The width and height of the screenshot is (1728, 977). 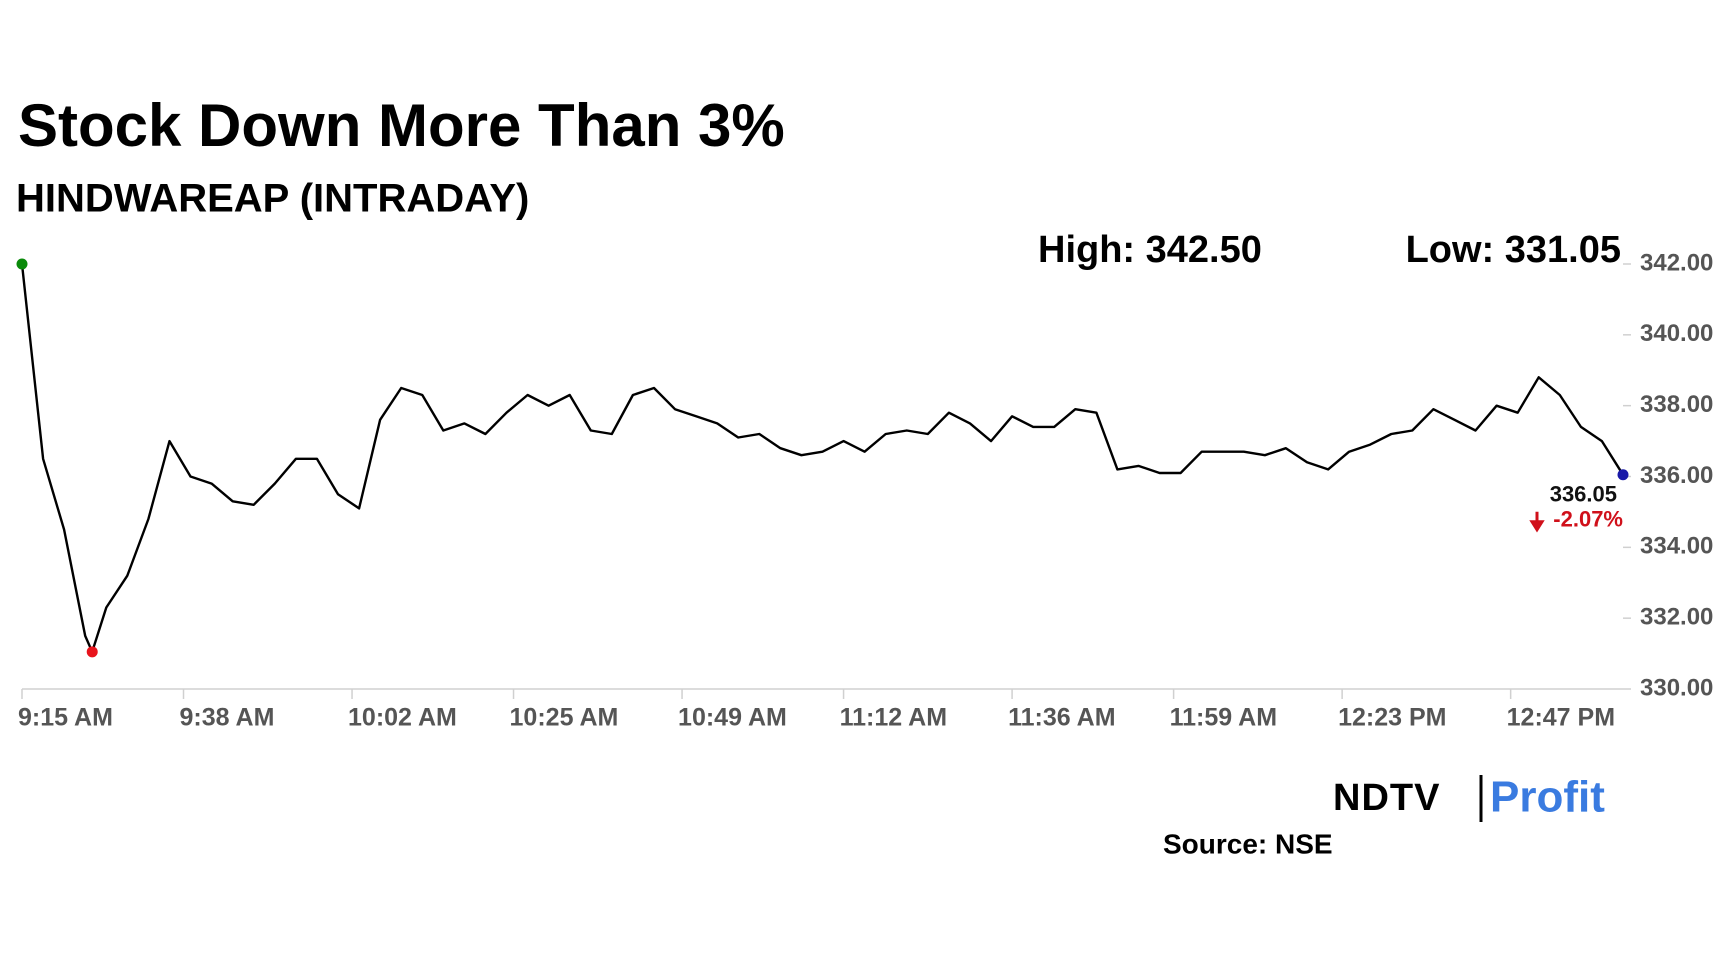 What do you see at coordinates (1588, 519) in the screenshot?
I see `change-label: -2.07%` at bounding box center [1588, 519].